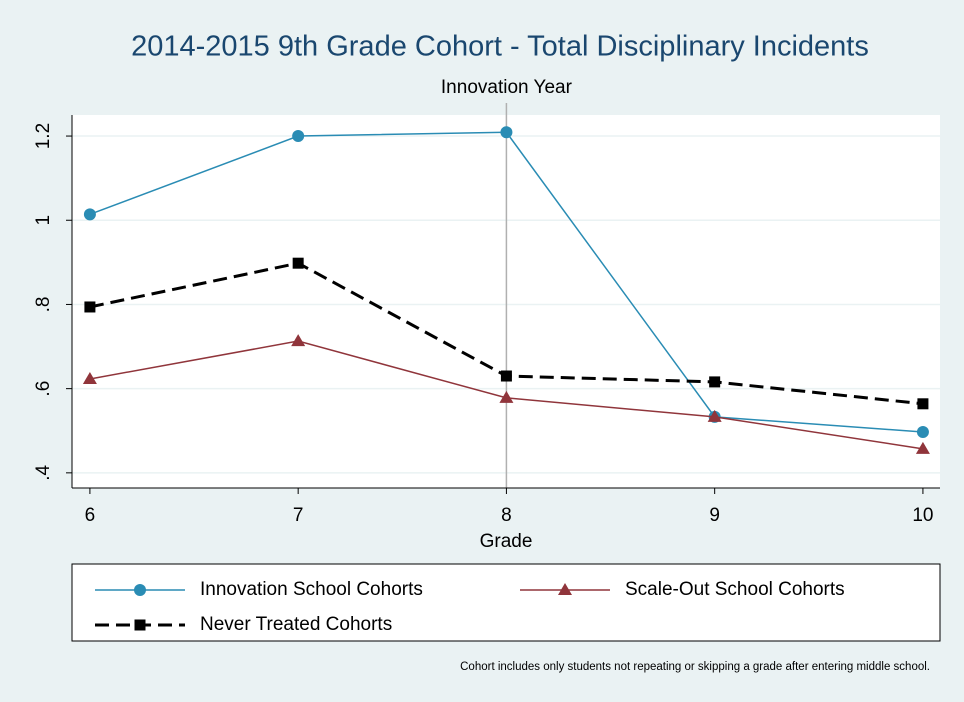  Describe the element at coordinates (506, 541) in the screenshot. I see `x-axis-label: Grade` at that location.